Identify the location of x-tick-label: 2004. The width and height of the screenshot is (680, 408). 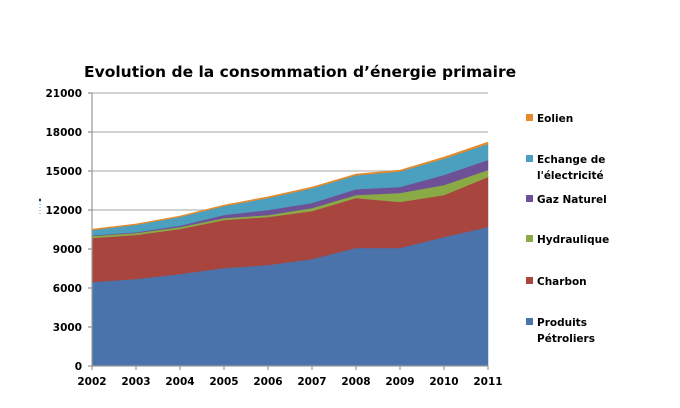
(179, 382).